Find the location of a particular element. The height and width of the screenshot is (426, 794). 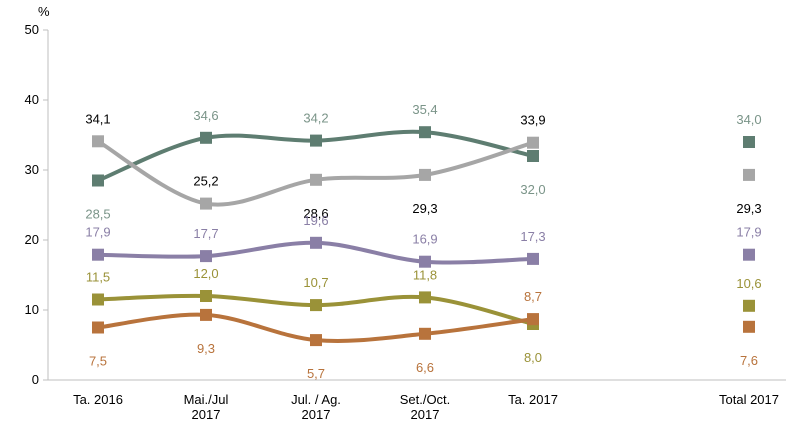

data-label: 17,7 is located at coordinates (205, 233).